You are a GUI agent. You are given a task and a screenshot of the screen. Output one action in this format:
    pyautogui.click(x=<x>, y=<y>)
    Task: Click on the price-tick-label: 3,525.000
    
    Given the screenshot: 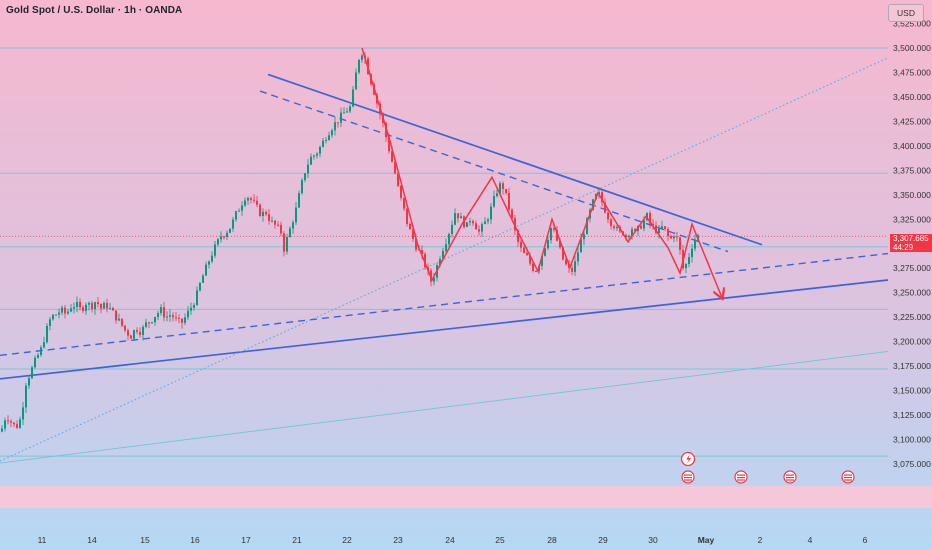 What is the action you would take?
    pyautogui.click(x=912, y=24)
    